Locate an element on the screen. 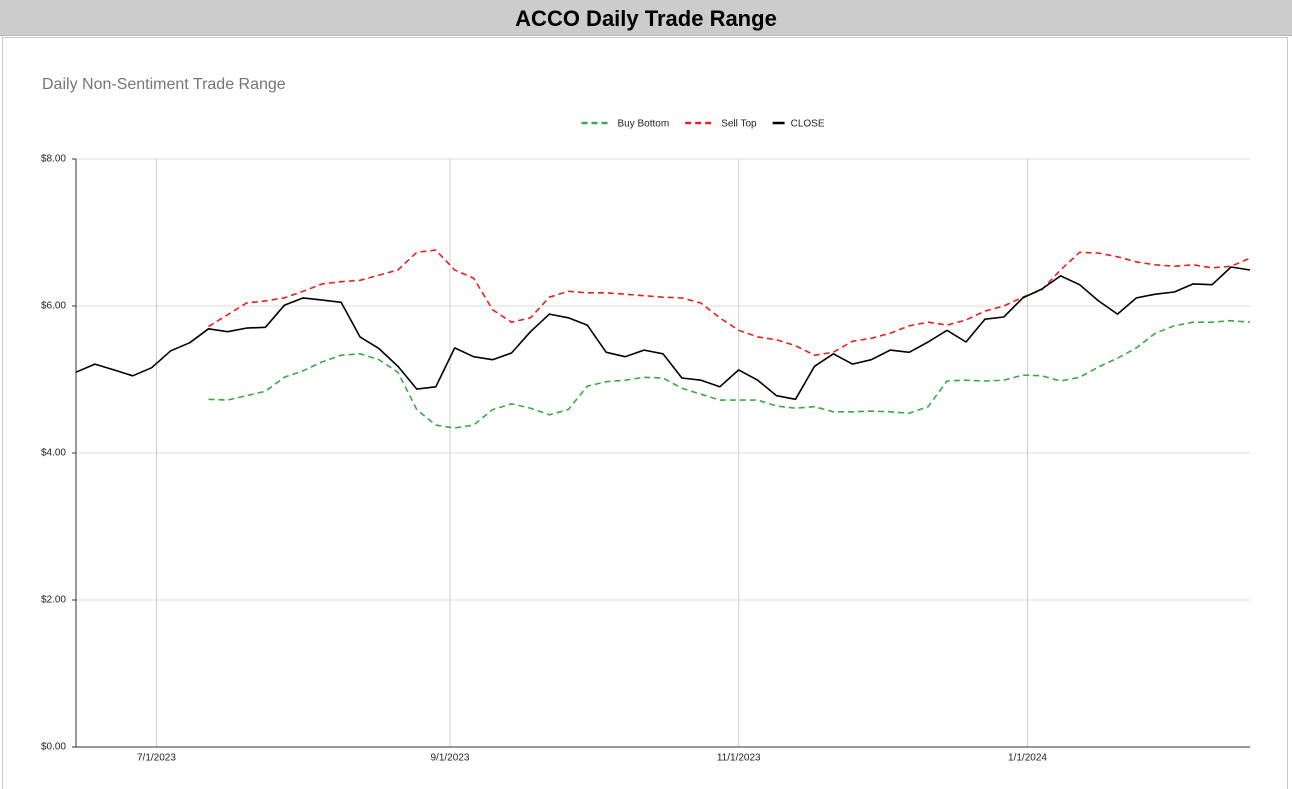 This screenshot has width=1292, height=789. x-tick-label: 1/1/2024 is located at coordinates (1027, 758).